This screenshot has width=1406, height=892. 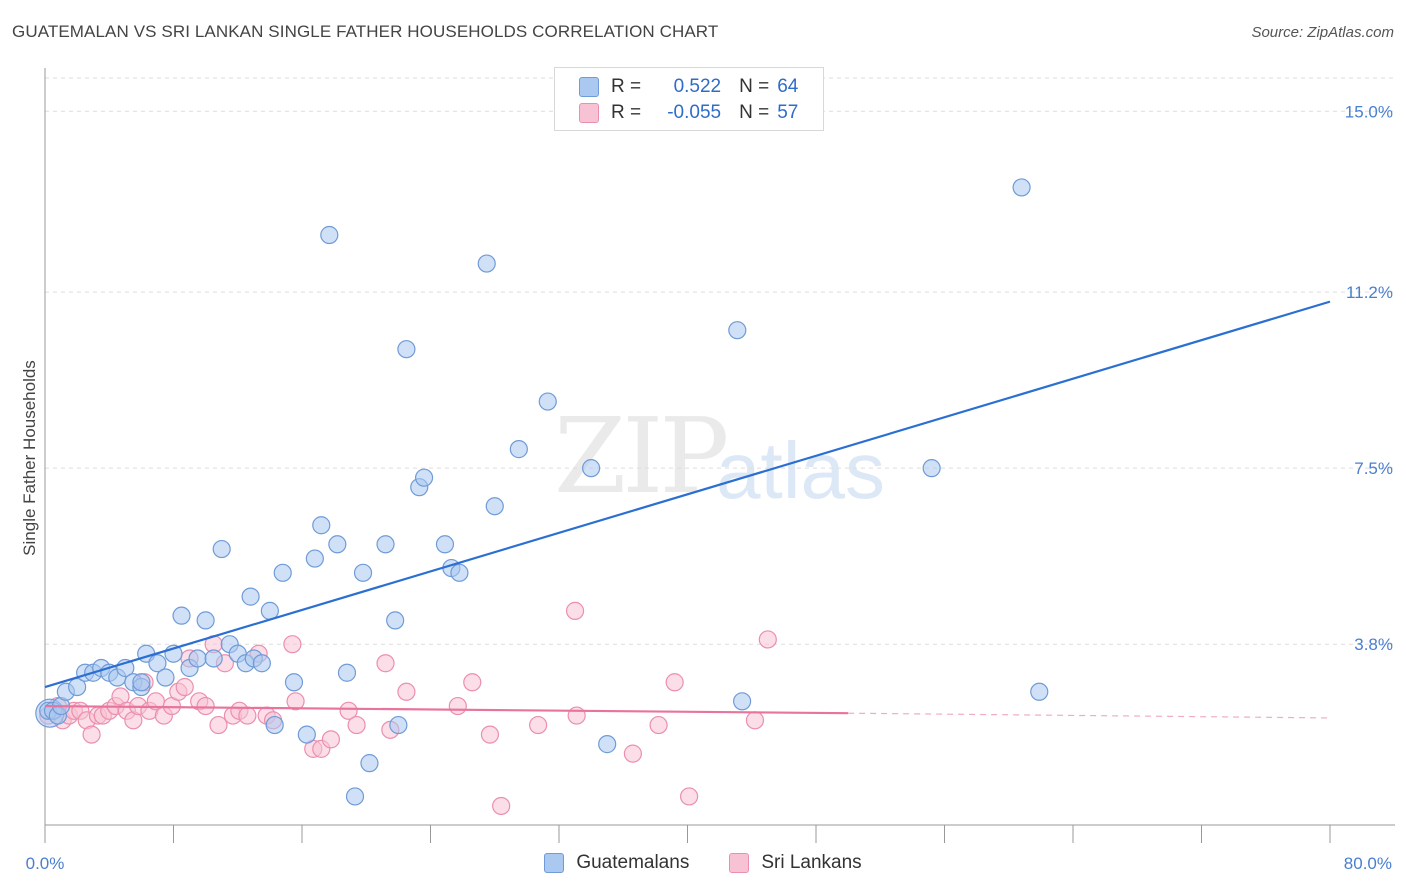 I want to click on x-tick-label-min: 0.0%, so click(x=45, y=863).